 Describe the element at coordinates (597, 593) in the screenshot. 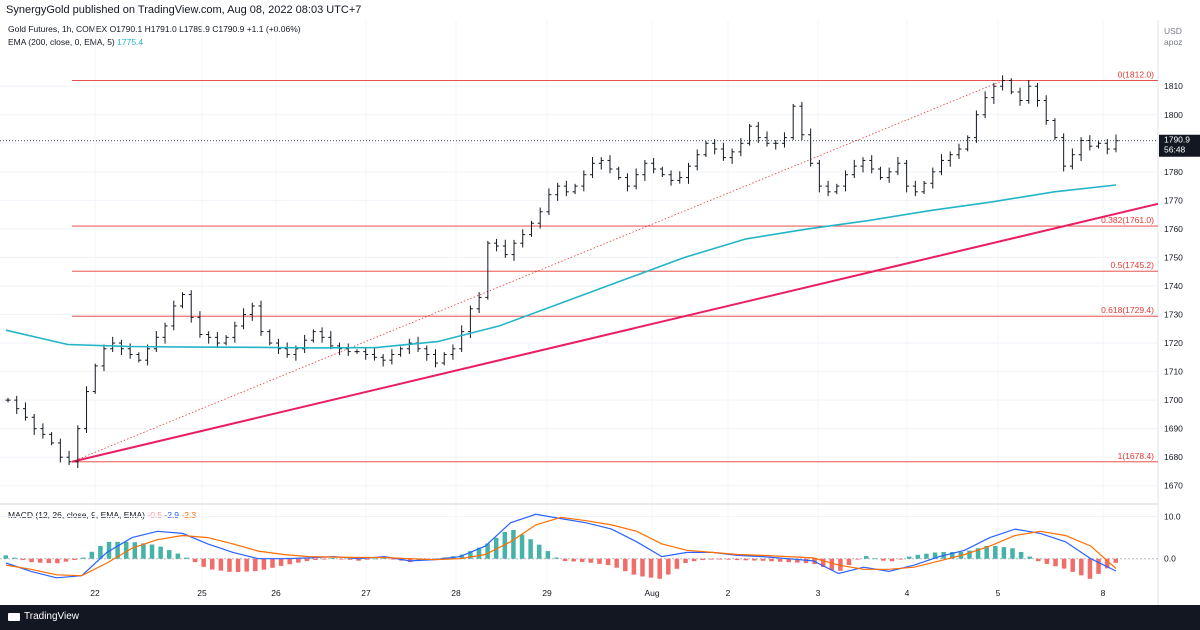

I see `time-axis: 22 25 26 27 28 29 Aug 2 3 4 5 8` at that location.